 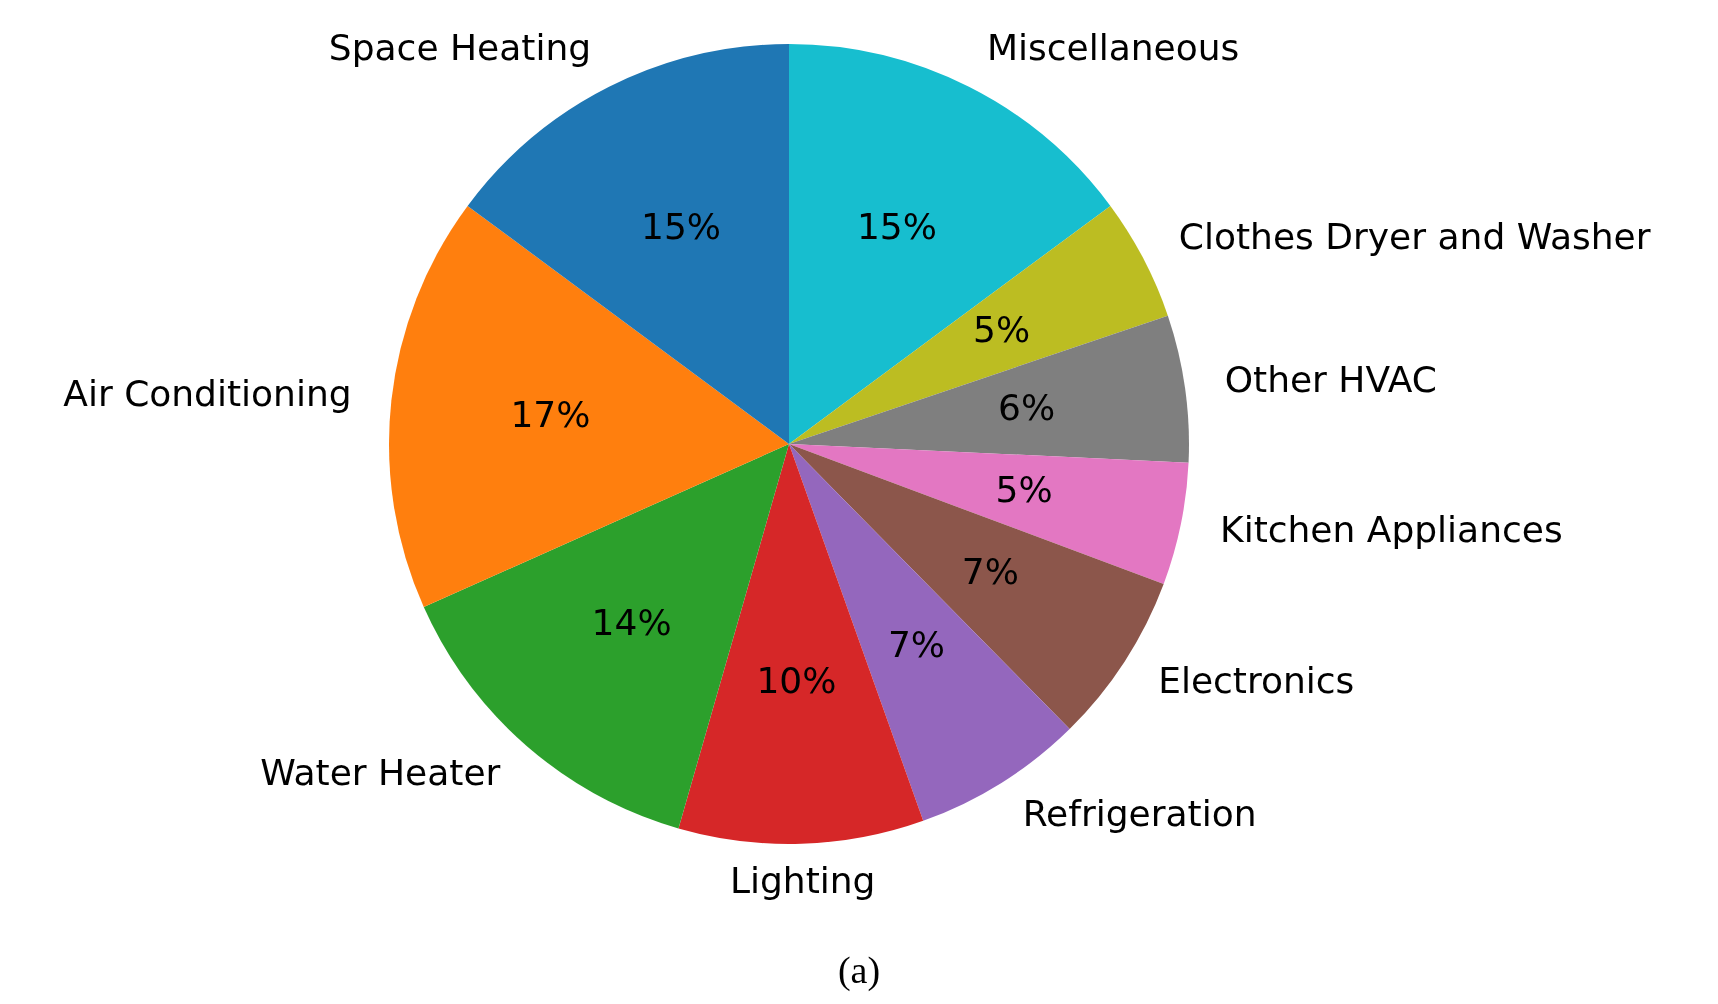 What do you see at coordinates (380, 773) in the screenshot?
I see `slice-label: Water Heater` at bounding box center [380, 773].